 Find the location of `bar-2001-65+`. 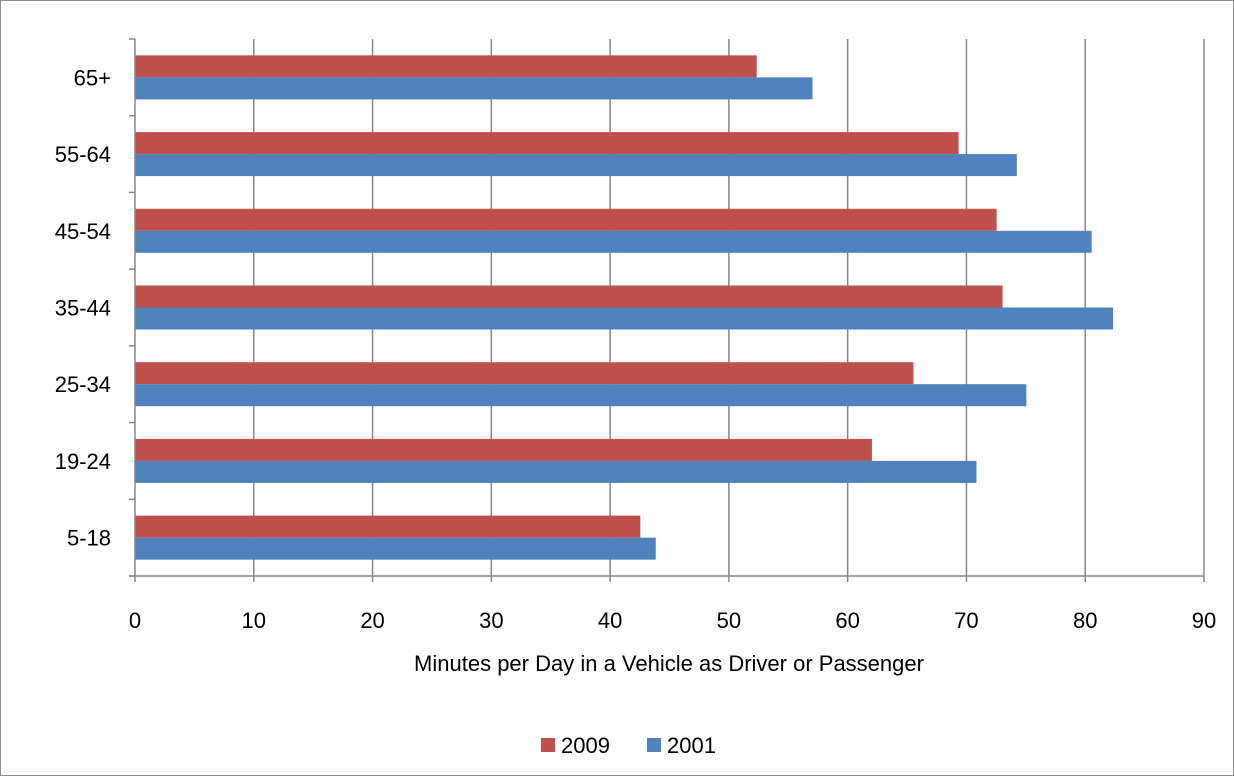

bar-2001-65+ is located at coordinates (474, 88).